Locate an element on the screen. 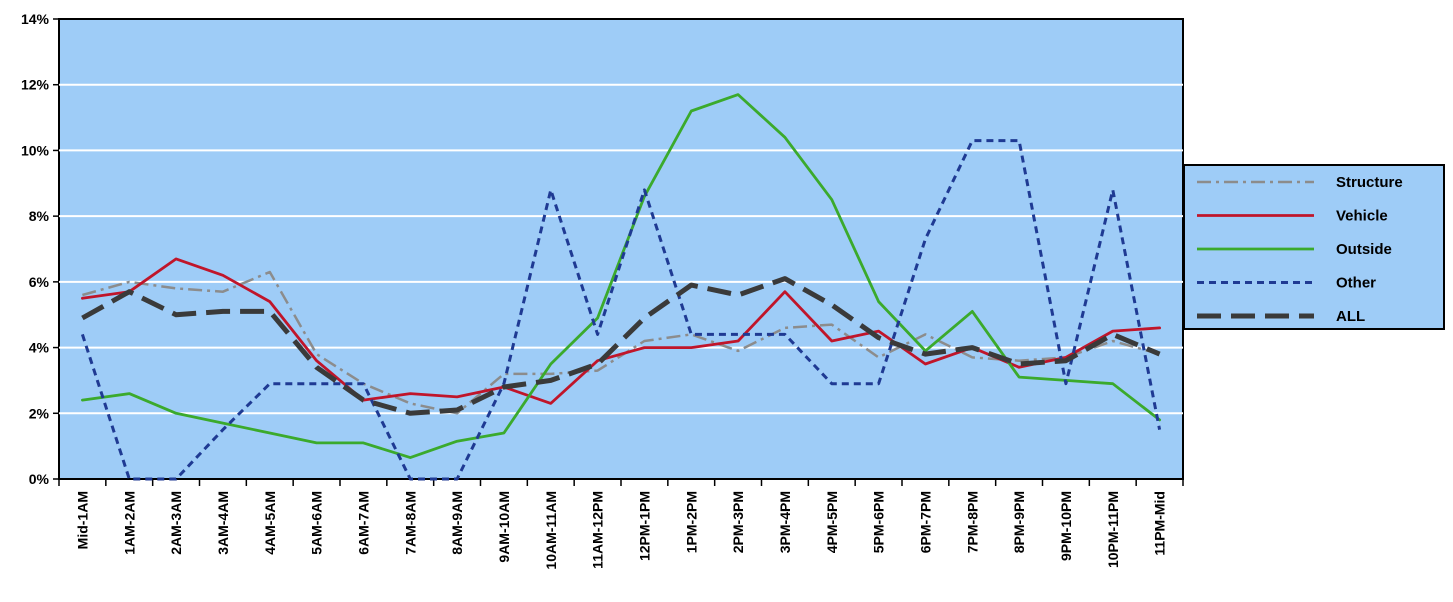  x-tick-label: 4PM-5PM is located at coordinates (832, 522).